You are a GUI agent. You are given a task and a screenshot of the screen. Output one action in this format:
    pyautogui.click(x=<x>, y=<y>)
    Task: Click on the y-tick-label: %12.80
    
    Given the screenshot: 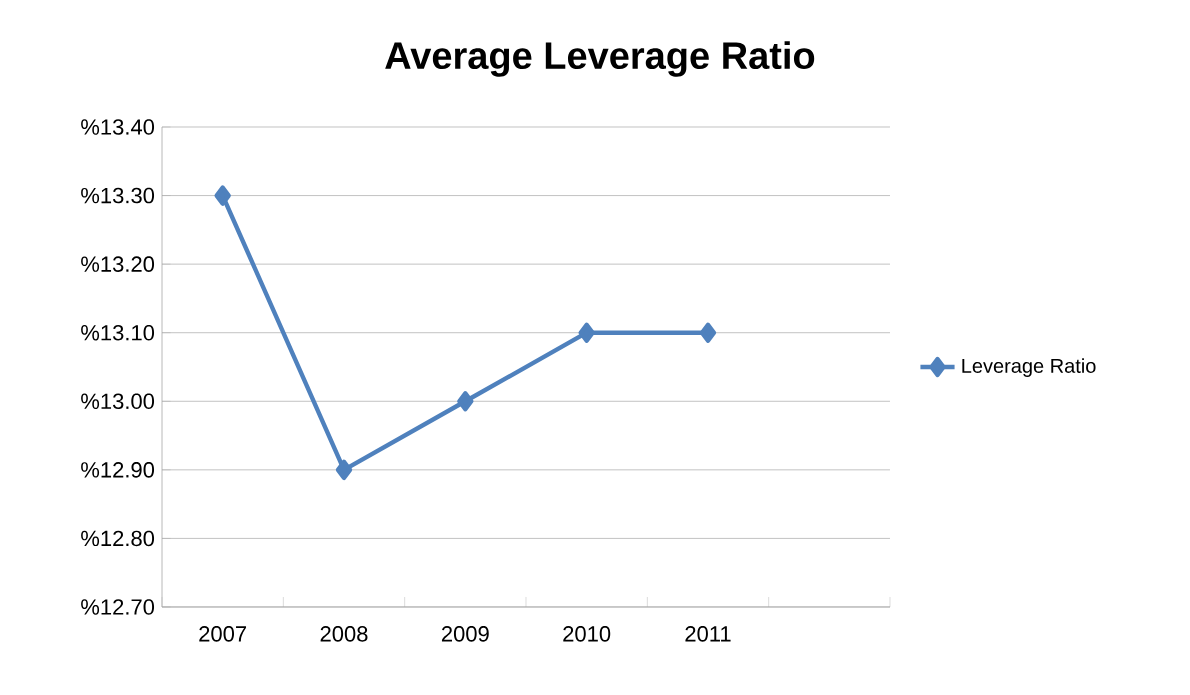 What is the action you would take?
    pyautogui.click(x=118, y=538)
    